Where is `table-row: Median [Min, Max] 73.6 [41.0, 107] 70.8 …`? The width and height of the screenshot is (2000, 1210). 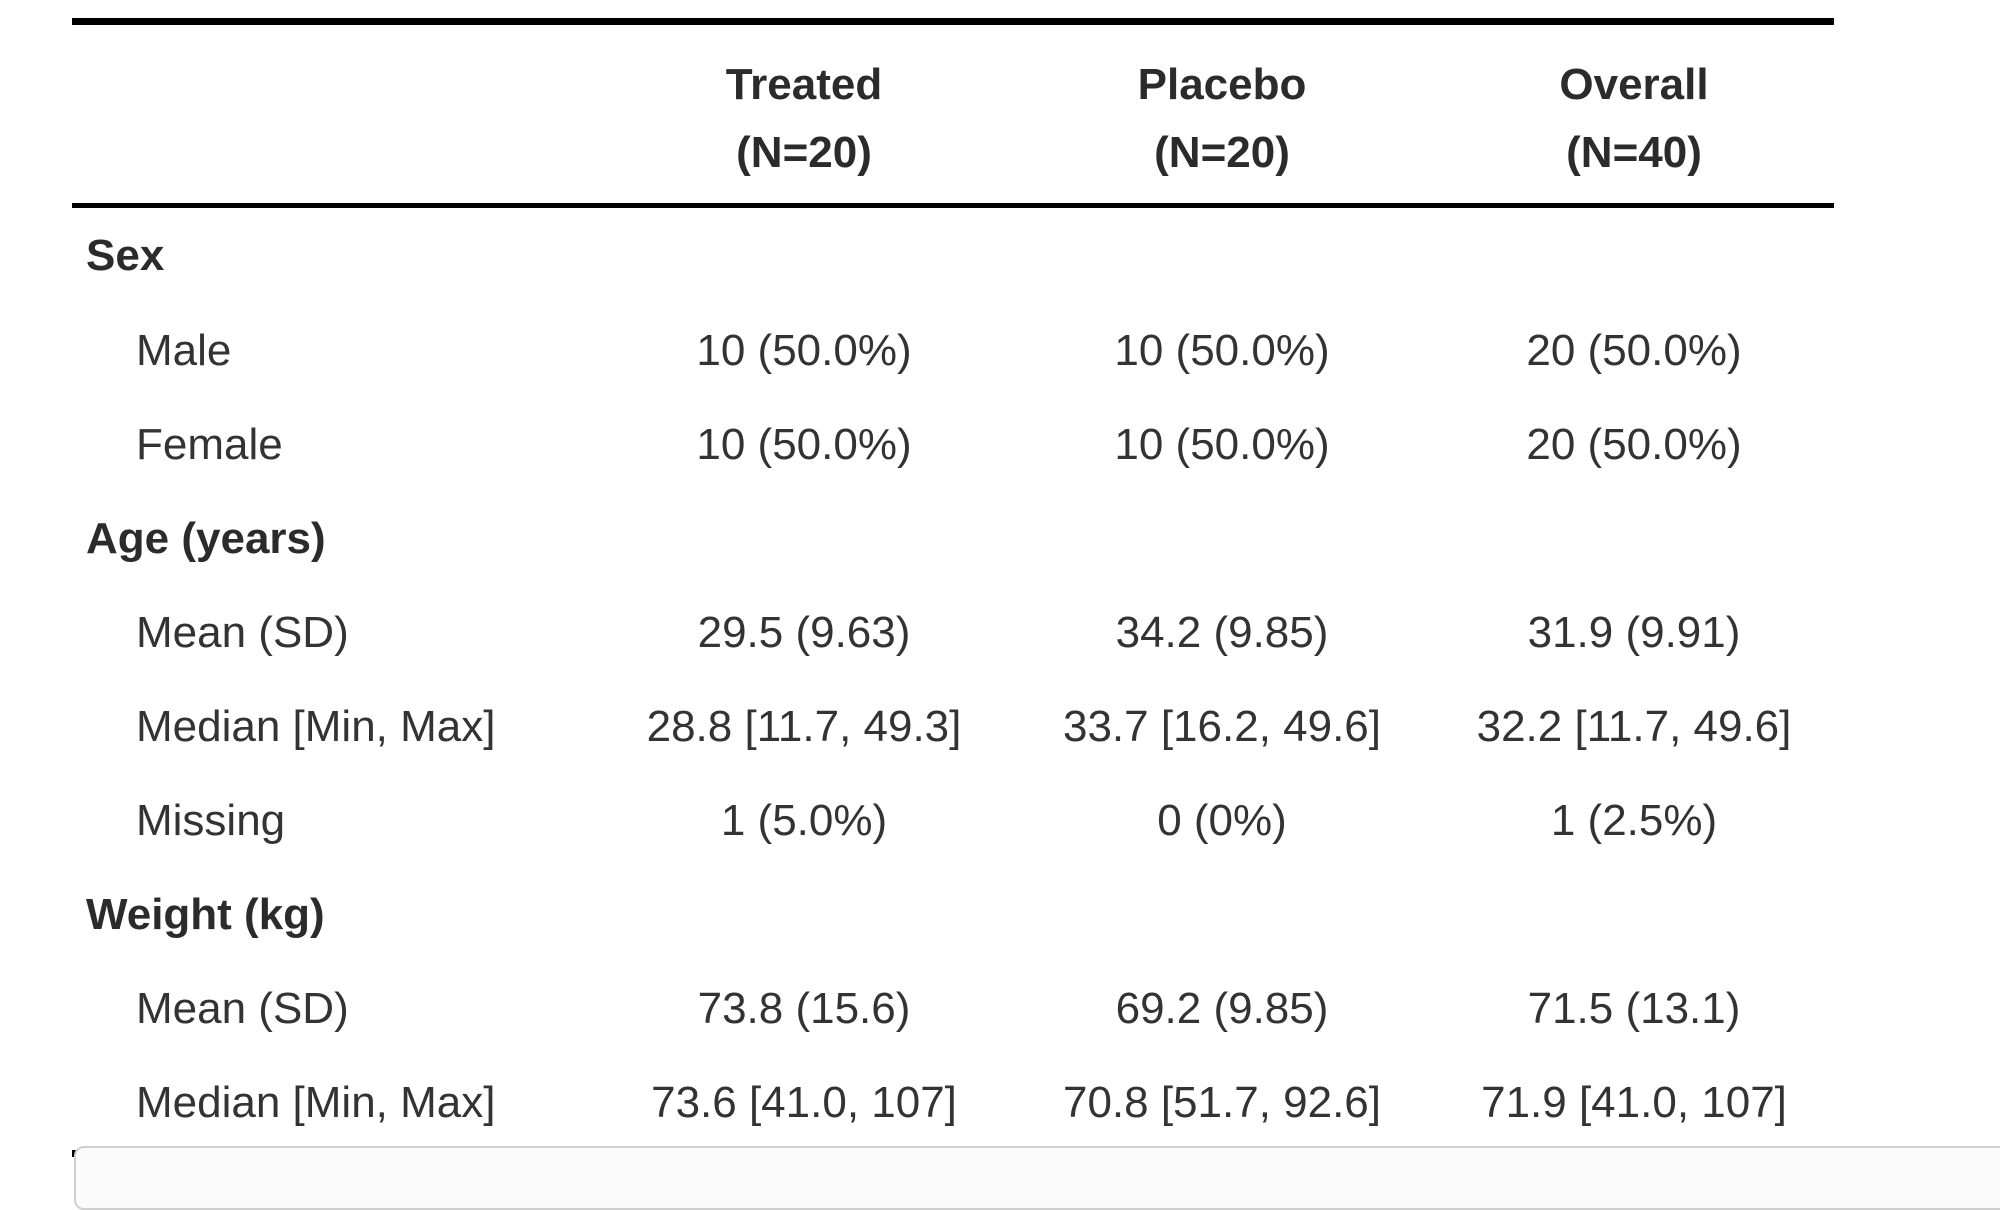 table-row: Median [Min, Max] 73.6 [41.0, 107] 70.8 … is located at coordinates (953, 1105).